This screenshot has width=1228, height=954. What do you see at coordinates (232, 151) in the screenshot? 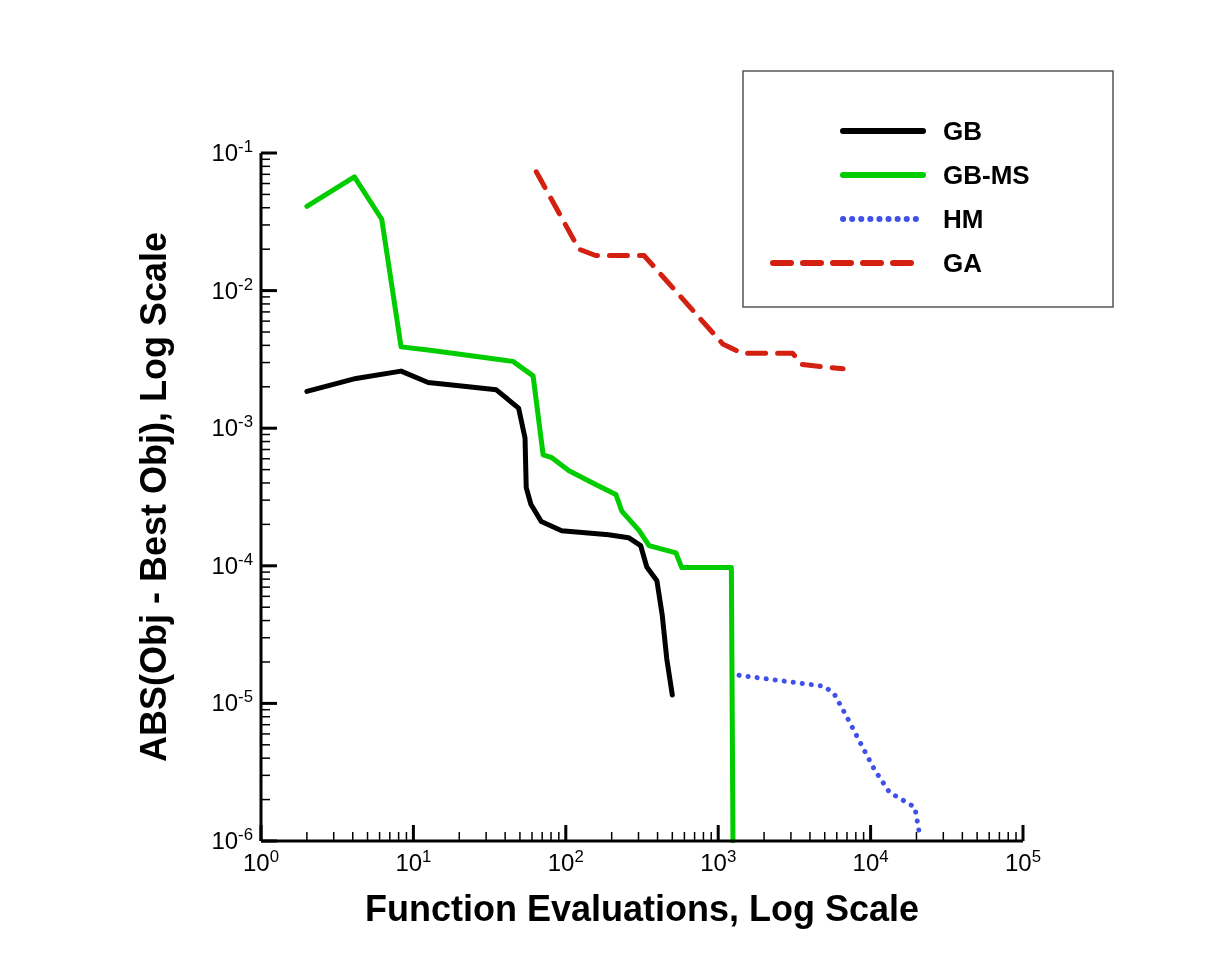
I see `y-tick-label: 10$^{-1}$` at bounding box center [232, 151].